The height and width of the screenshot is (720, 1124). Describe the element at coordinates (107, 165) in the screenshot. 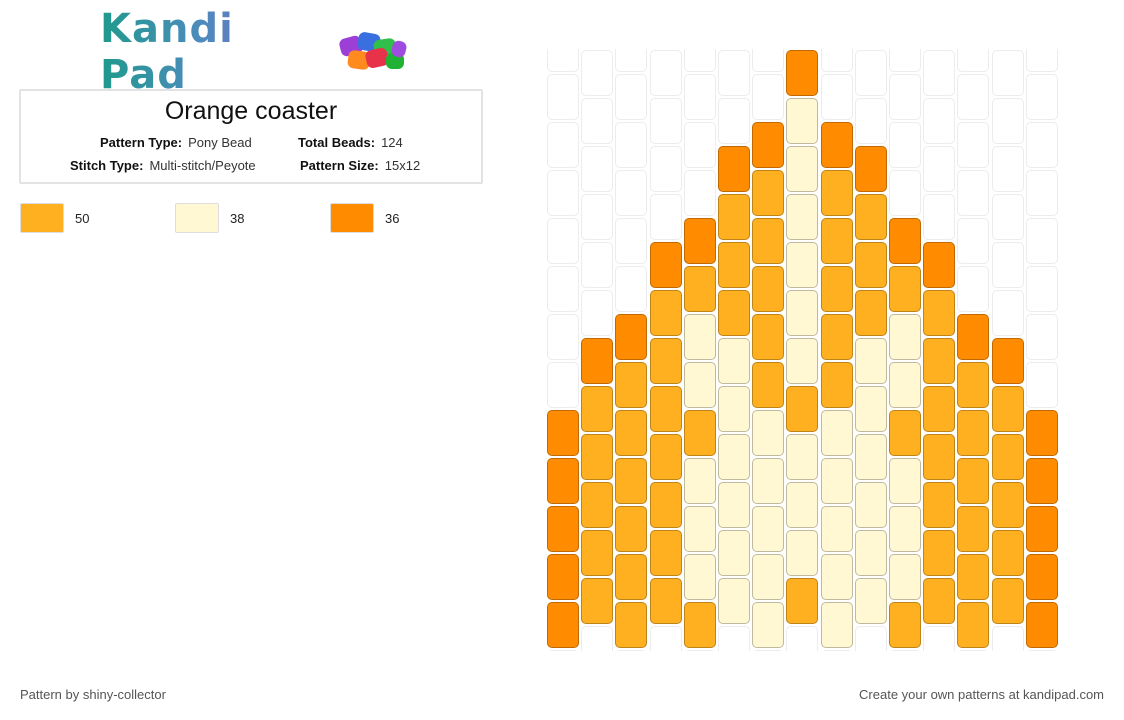

I see `stitch-type-label: Stitch Type:` at that location.